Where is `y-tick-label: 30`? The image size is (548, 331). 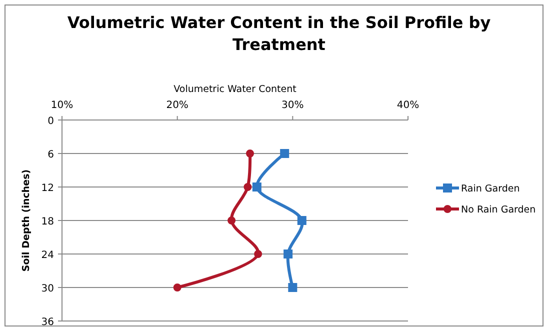 y-tick-label: 30 is located at coordinates (47, 289).